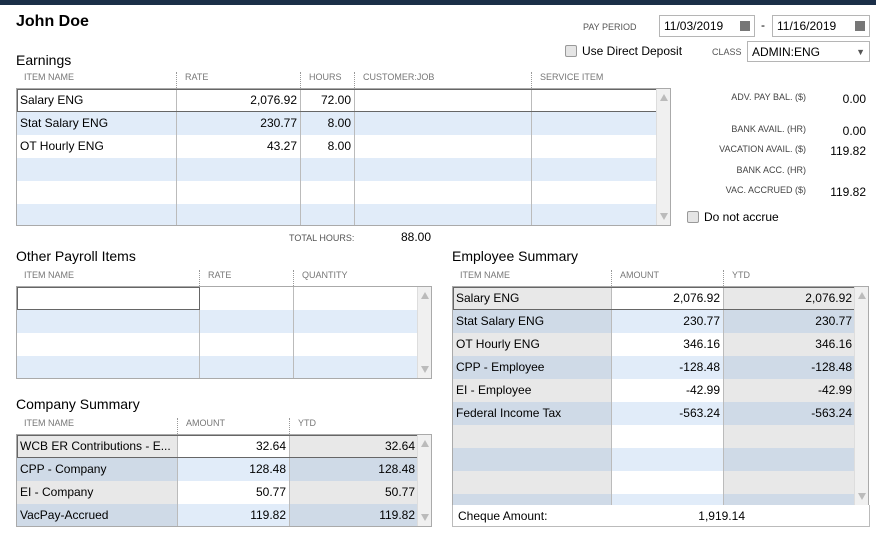 The image size is (876, 537). I want to click on company_summary-column-header: AMOUNT, so click(233, 426).